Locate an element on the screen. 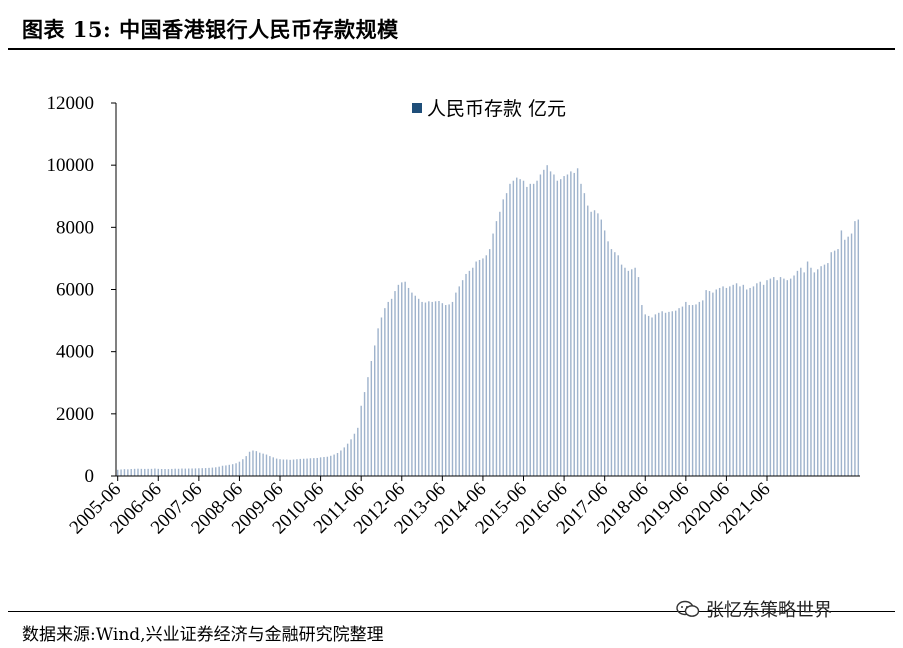 The image size is (903, 648). watermark-text: 张忆东策略世界 is located at coordinates (769, 610).